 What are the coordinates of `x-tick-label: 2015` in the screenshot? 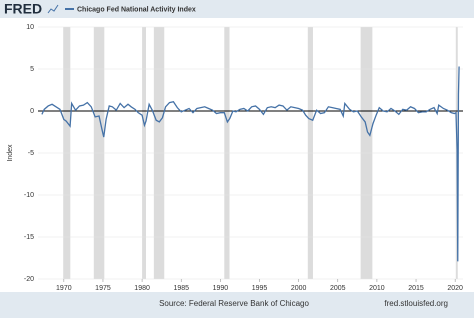 It's located at (416, 288).